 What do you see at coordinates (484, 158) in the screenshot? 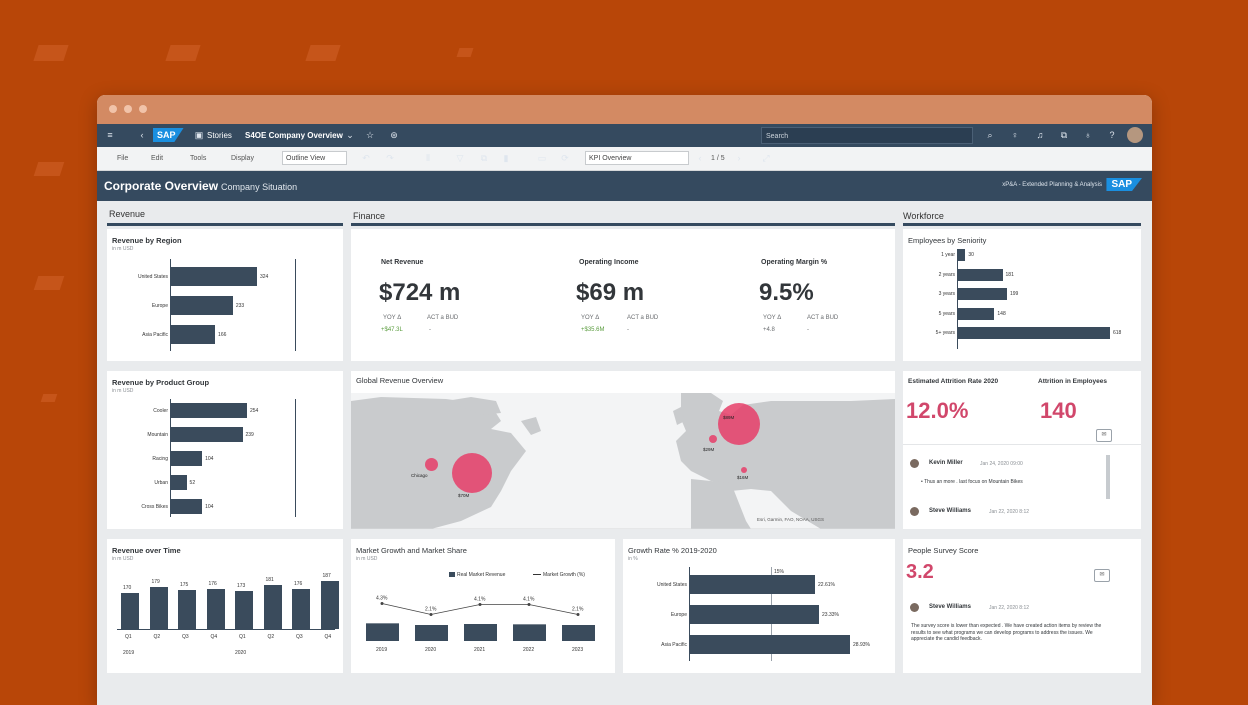
I see `copy-icon: ⧉` at bounding box center [484, 158].